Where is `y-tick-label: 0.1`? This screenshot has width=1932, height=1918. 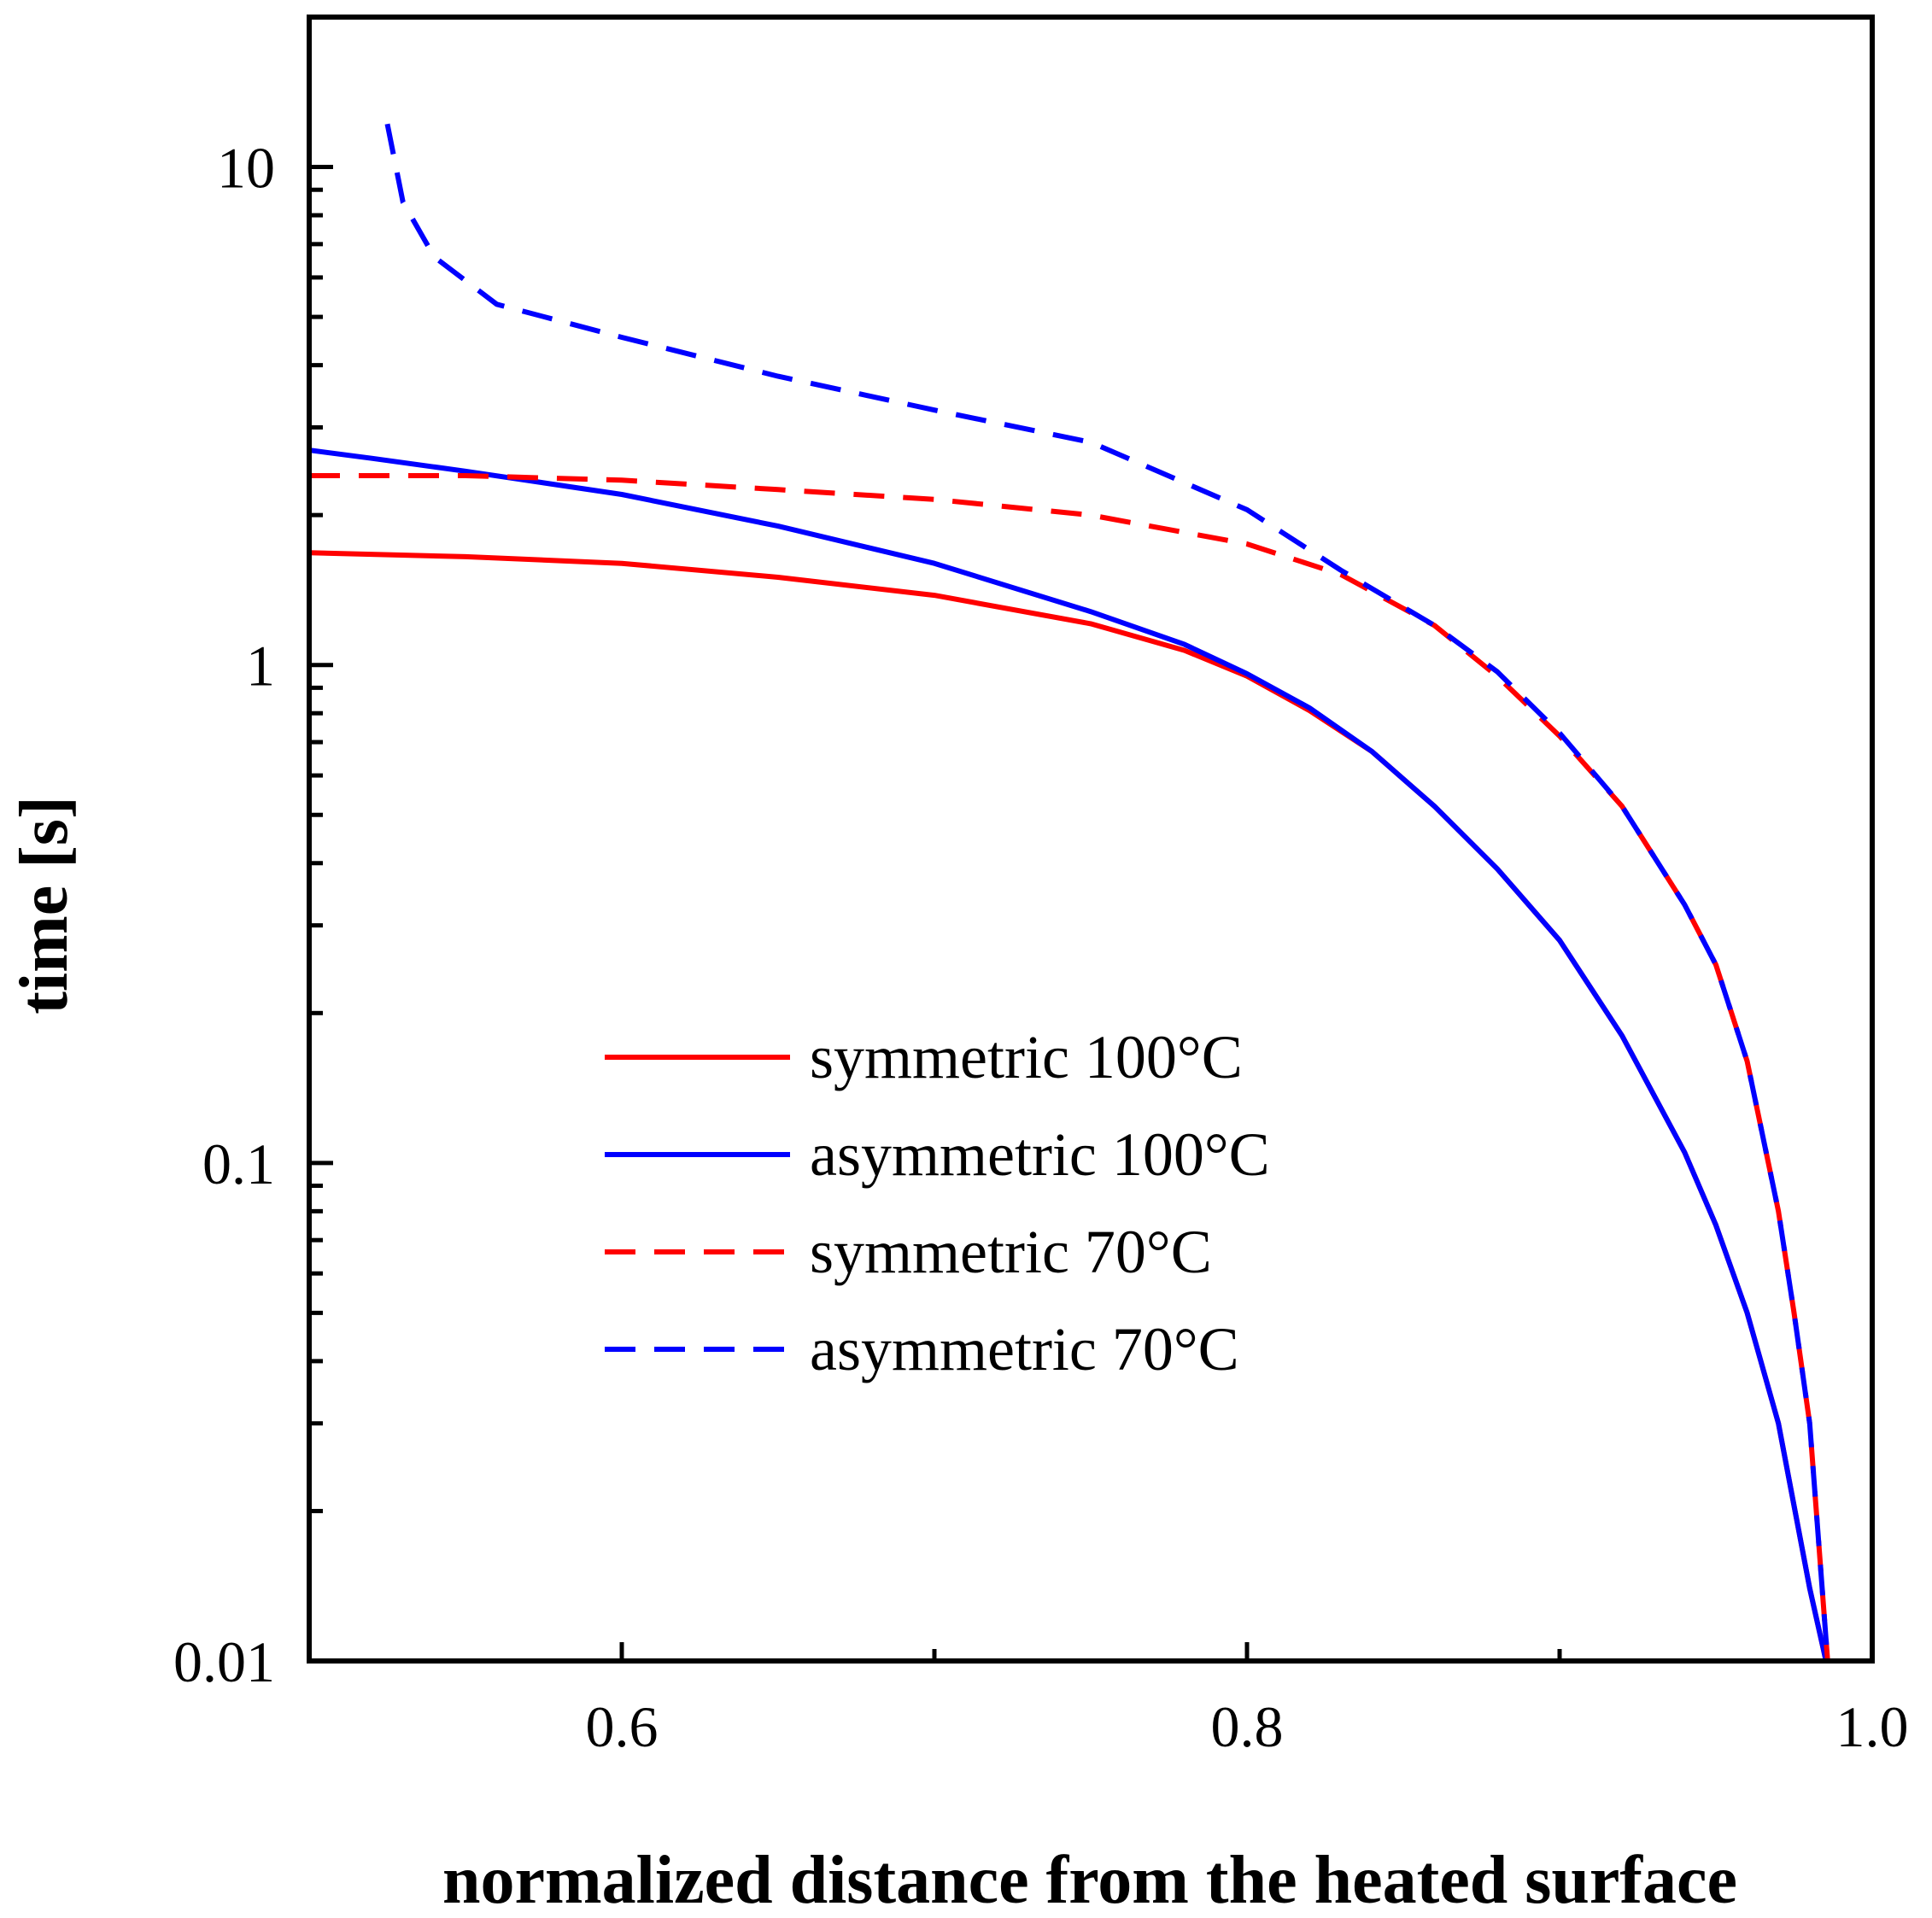 y-tick-label: 0.1 is located at coordinates (238, 1164).